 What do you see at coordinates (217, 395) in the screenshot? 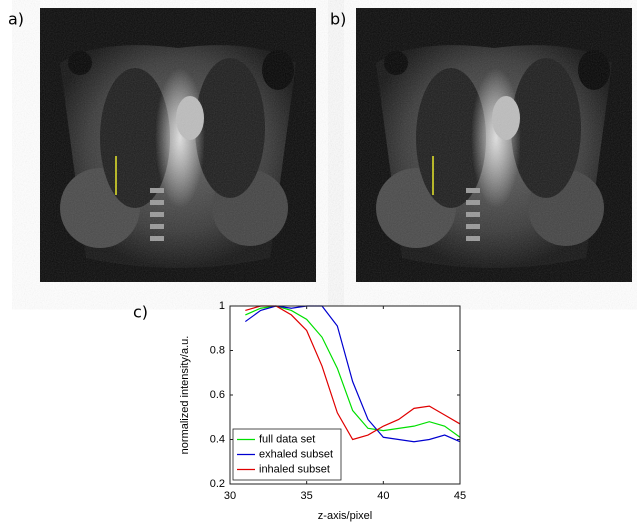
I see `y-tick-label: 0.6` at bounding box center [217, 395].